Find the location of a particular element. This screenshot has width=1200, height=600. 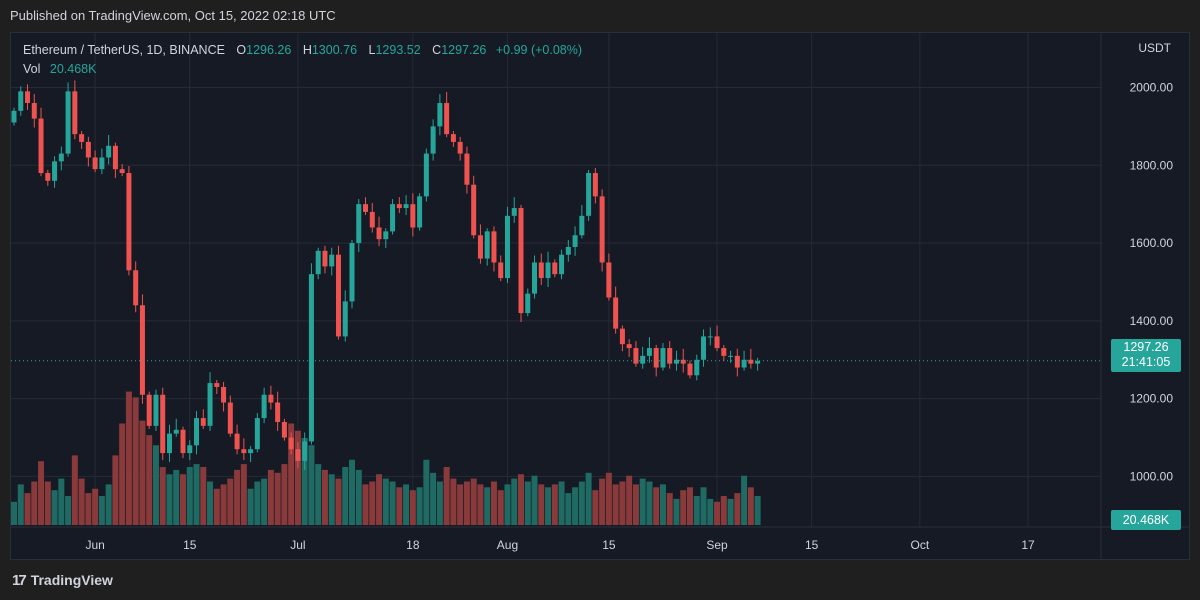

brand-name: TradingView is located at coordinates (71, 580).